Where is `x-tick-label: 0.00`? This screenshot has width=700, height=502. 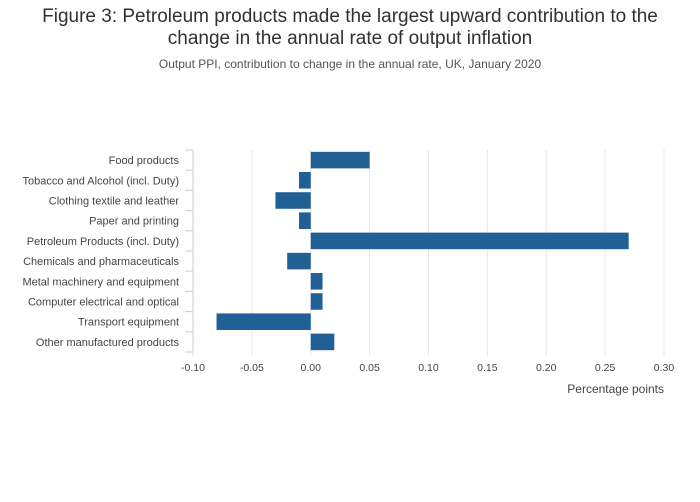
x-tick-label: 0.00 is located at coordinates (311, 368).